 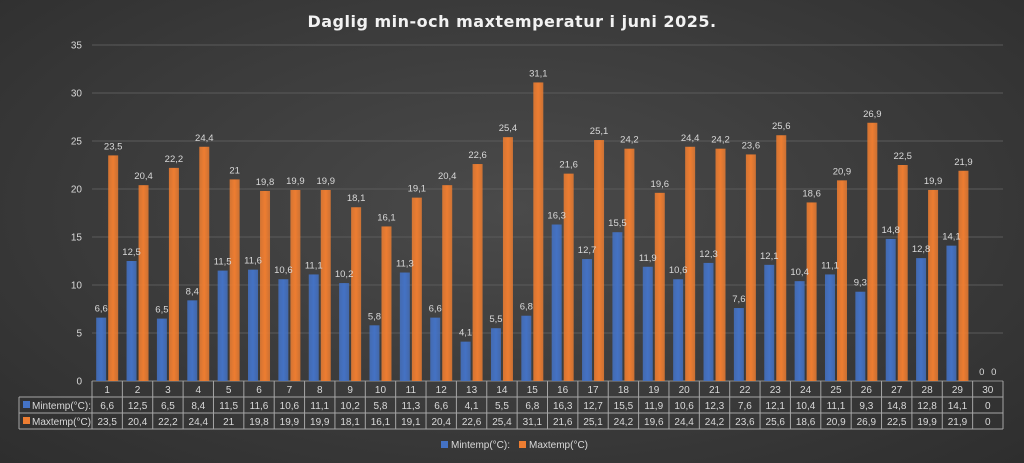 What do you see at coordinates (411, 390) in the screenshot?
I see `x-tick-label: 11` at bounding box center [411, 390].